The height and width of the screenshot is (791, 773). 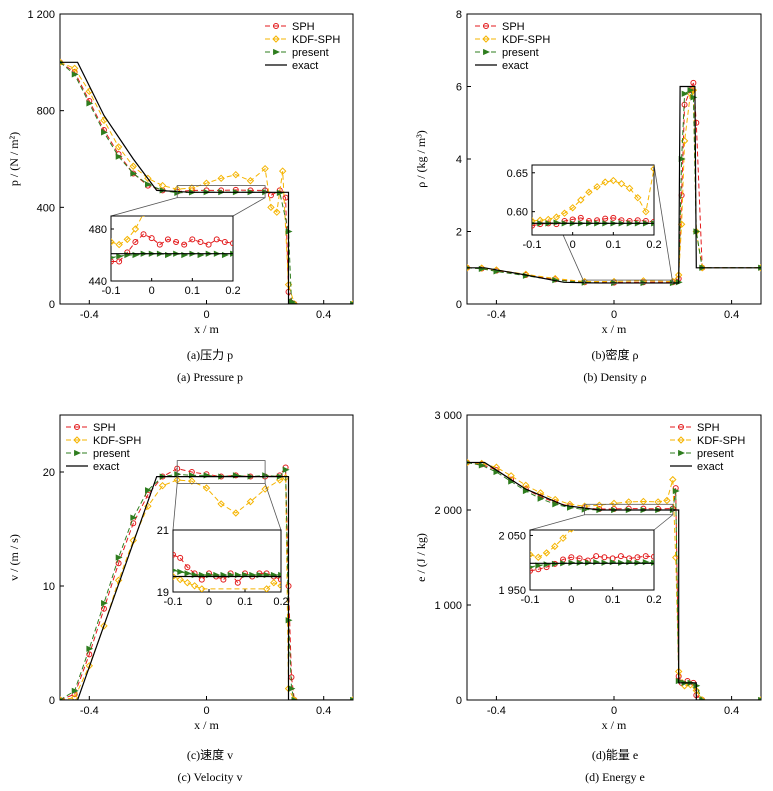 What do you see at coordinates (14, 557) in the screenshot?
I see `y-axis-label: v / (m / s)` at bounding box center [14, 557].